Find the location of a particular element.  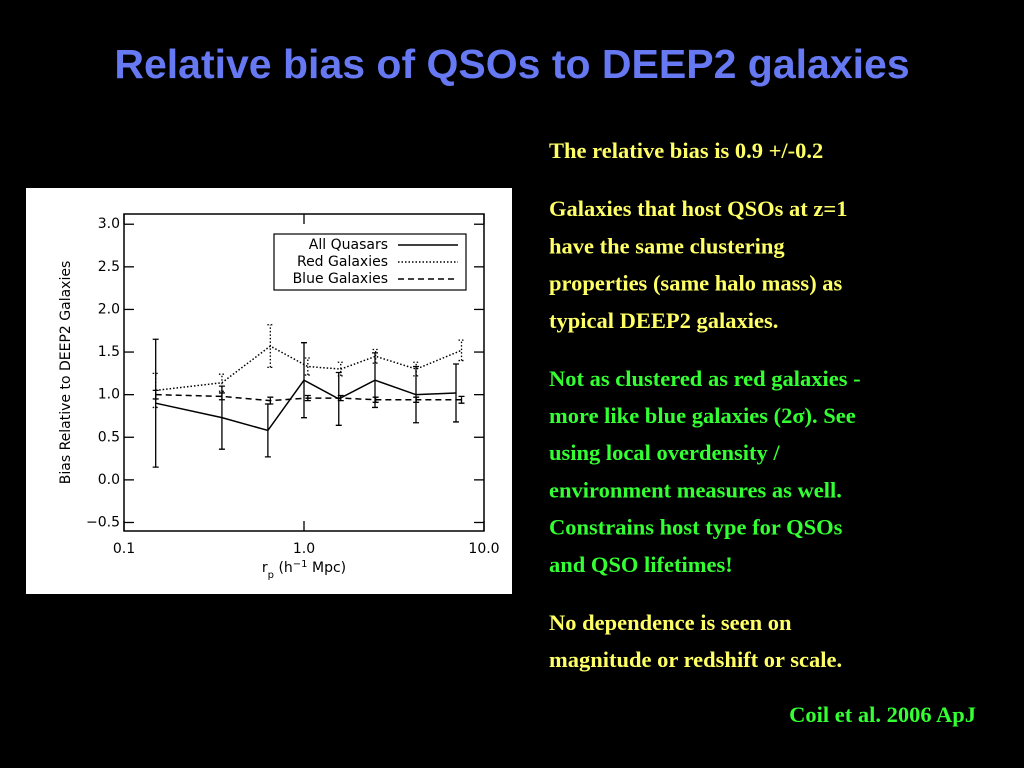

slide-title: Relative bias of QSOs to DEEP2 galaxies is located at coordinates (511, 64).